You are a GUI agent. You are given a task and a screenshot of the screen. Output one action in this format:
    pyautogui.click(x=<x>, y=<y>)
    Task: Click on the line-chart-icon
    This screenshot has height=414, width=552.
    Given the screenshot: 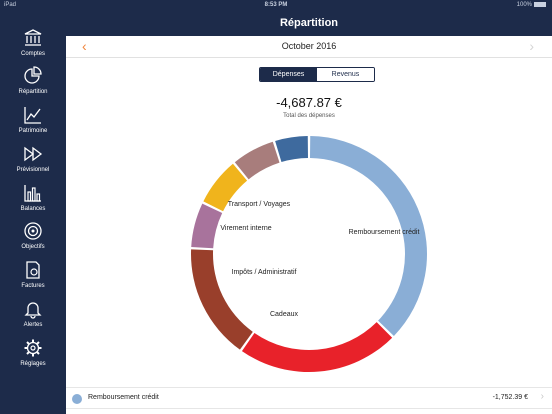 What is the action you would take?
    pyautogui.click(x=33, y=115)
    